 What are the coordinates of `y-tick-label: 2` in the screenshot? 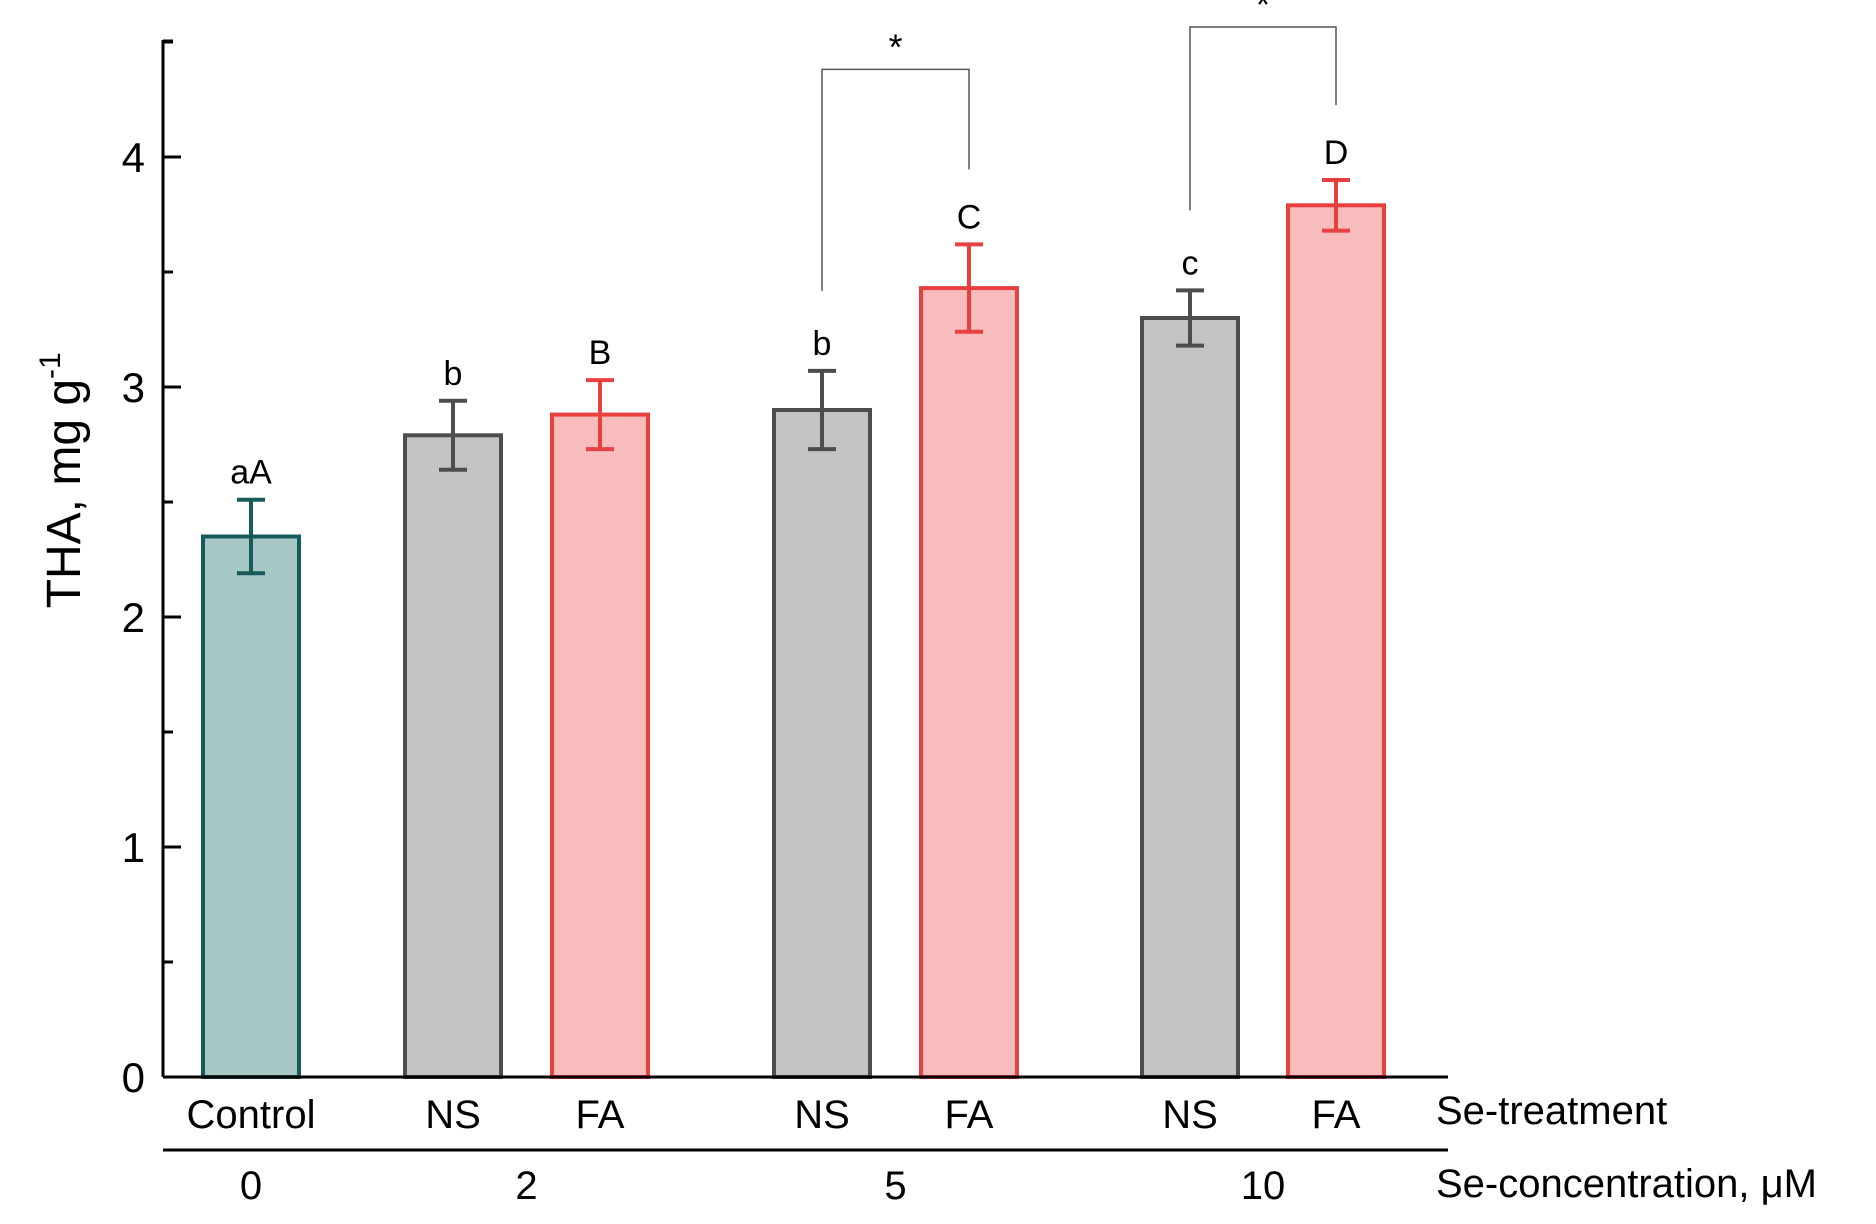 It's located at (133, 617).